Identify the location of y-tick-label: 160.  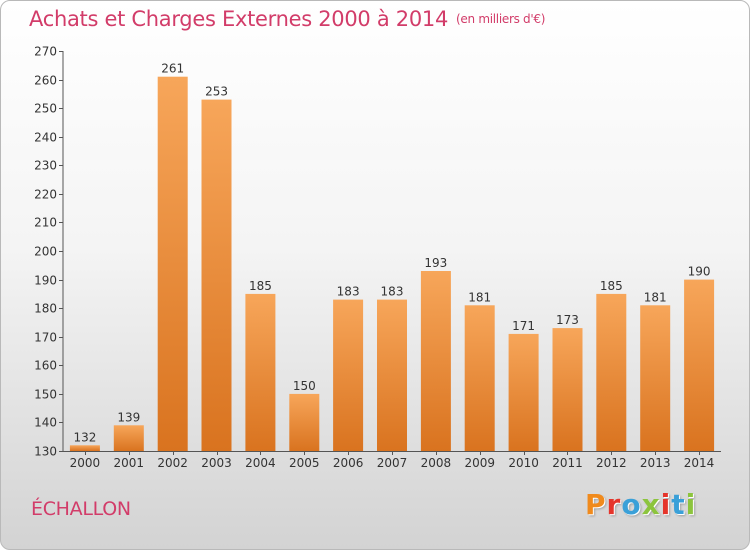
(45, 366).